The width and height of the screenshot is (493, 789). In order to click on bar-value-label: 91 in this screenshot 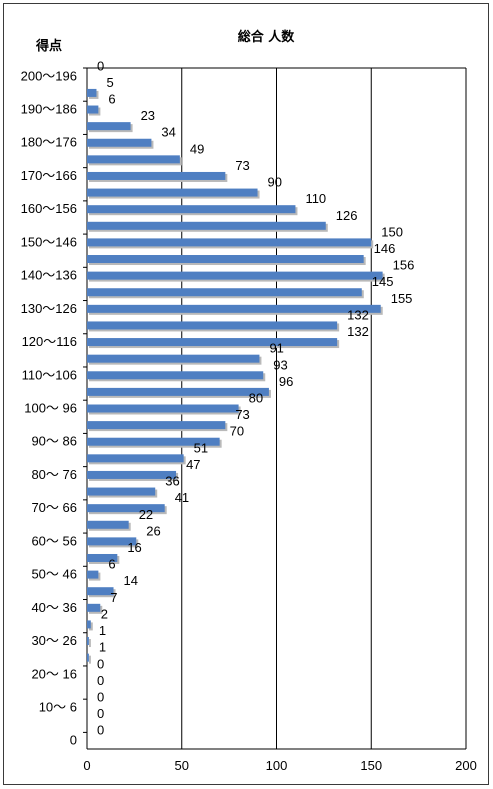, I will do `click(276, 348)`.